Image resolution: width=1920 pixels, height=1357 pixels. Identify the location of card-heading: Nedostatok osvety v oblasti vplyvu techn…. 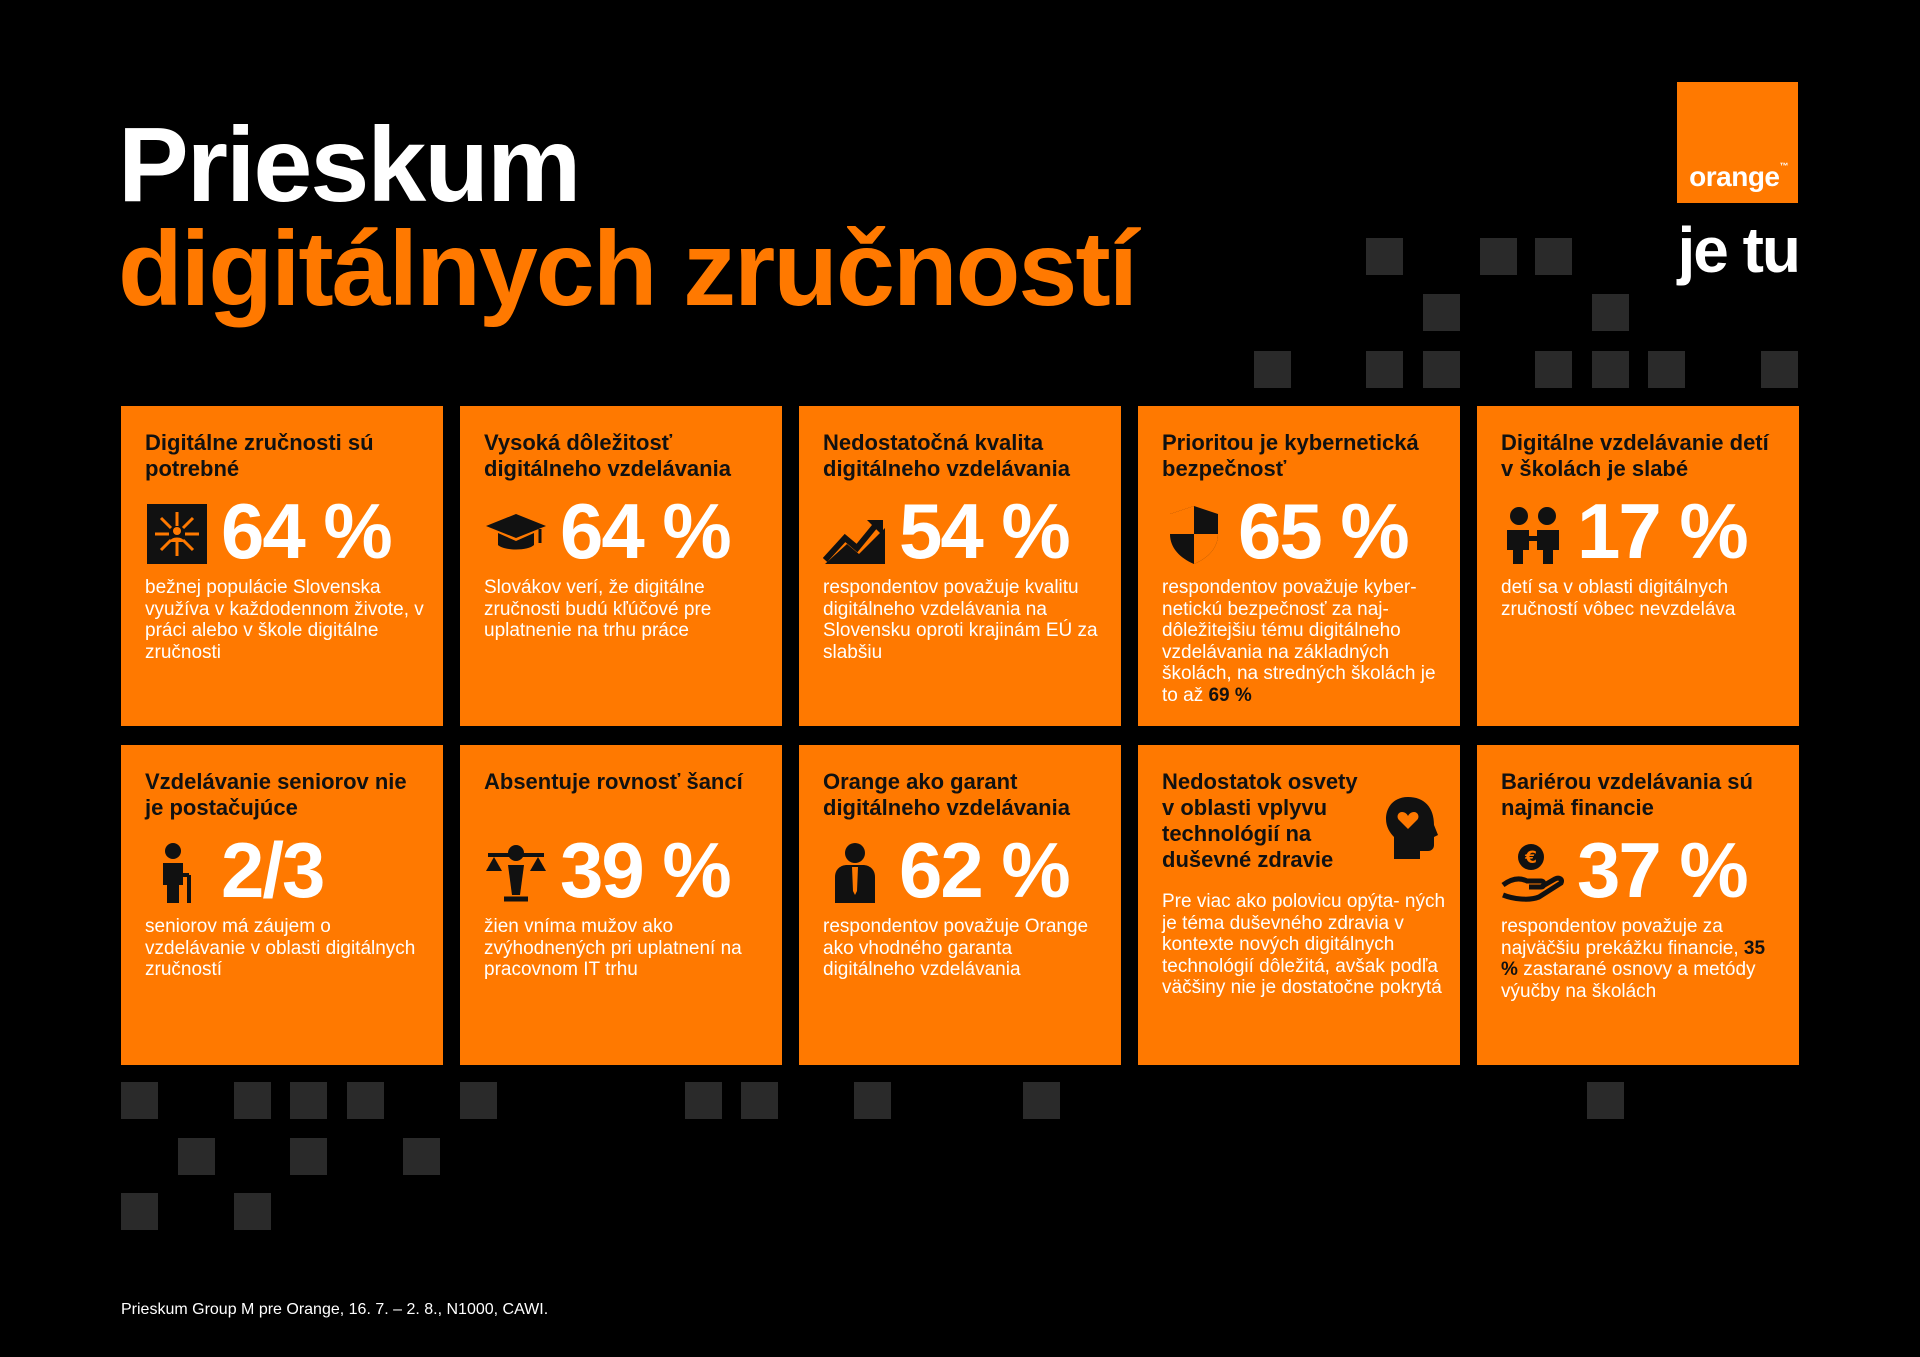
(1260, 820).